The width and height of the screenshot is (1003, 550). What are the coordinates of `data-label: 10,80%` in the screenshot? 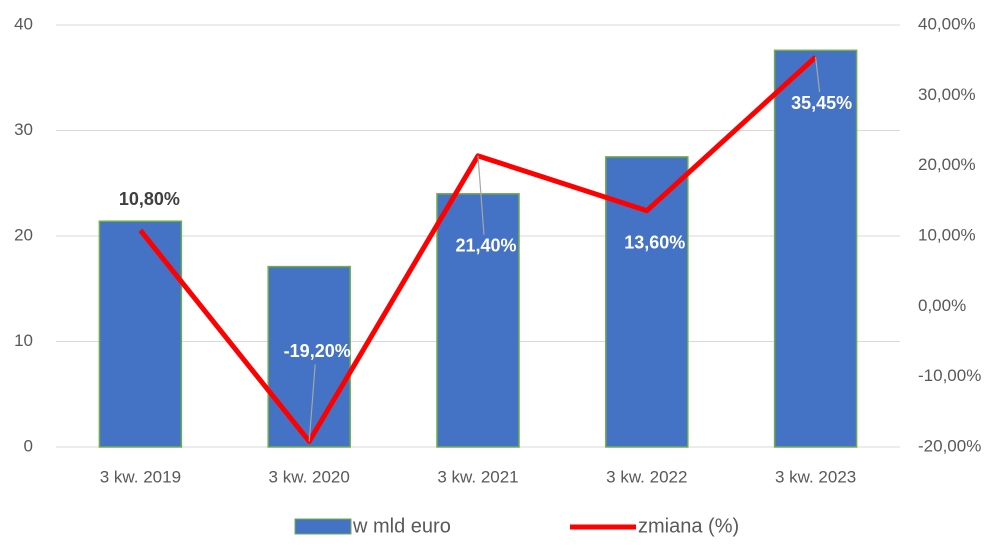 It's located at (149, 199).